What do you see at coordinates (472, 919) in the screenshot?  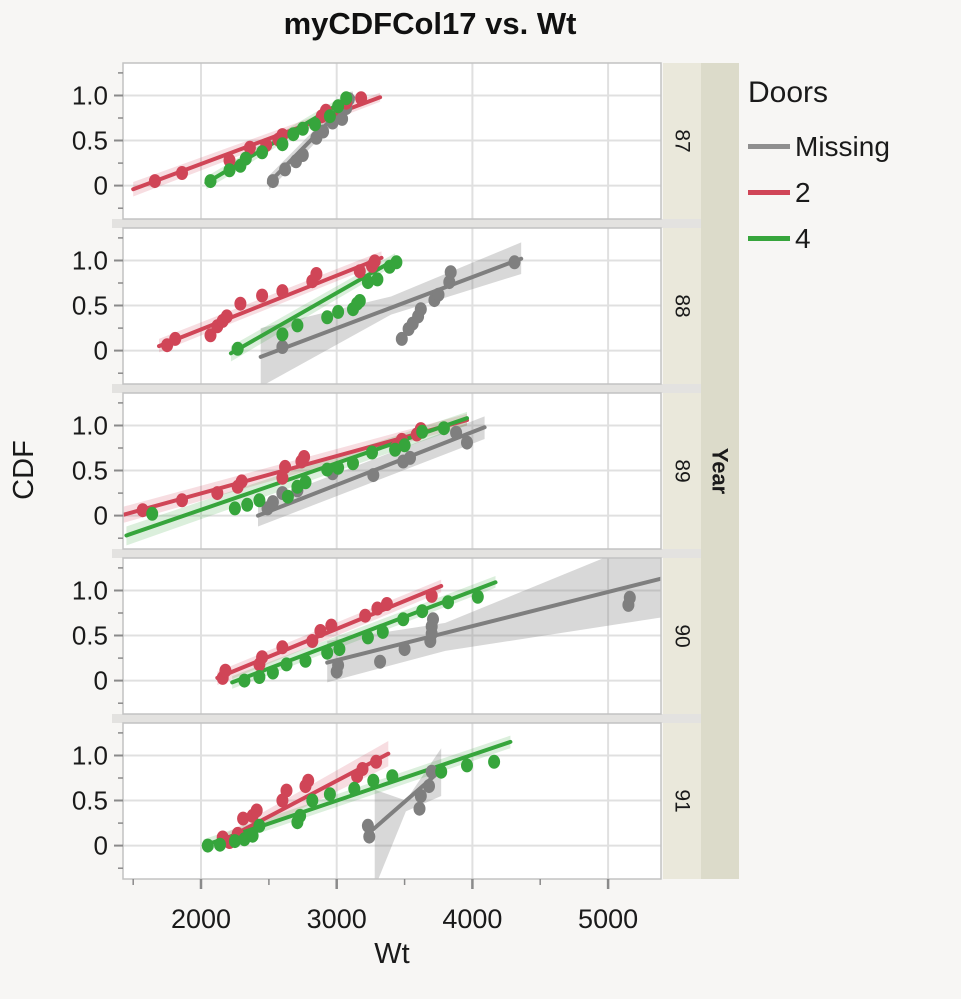 I see `x-tick-label: 4000` at bounding box center [472, 919].